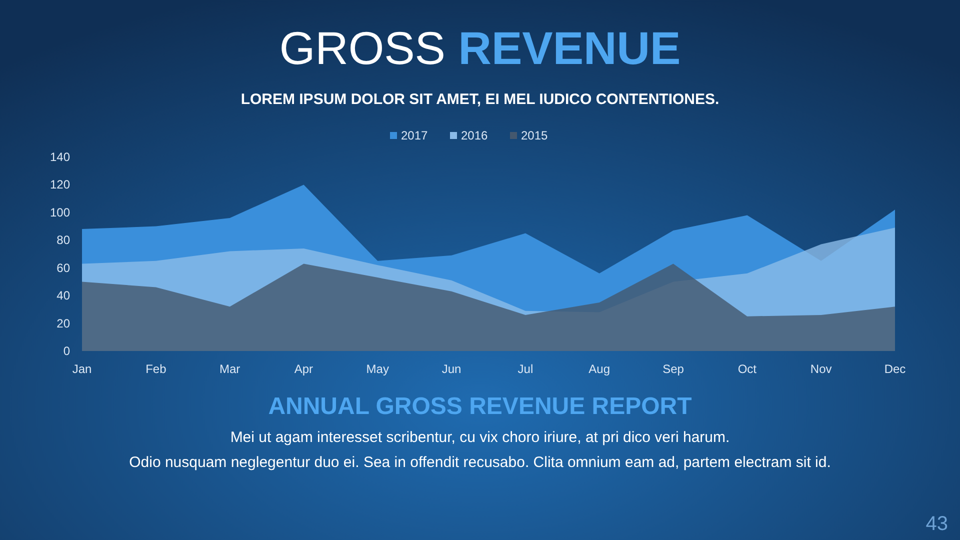 This screenshot has height=540, width=960. Describe the element at coordinates (66, 351) in the screenshot. I see `y-tick-label: 0` at that location.